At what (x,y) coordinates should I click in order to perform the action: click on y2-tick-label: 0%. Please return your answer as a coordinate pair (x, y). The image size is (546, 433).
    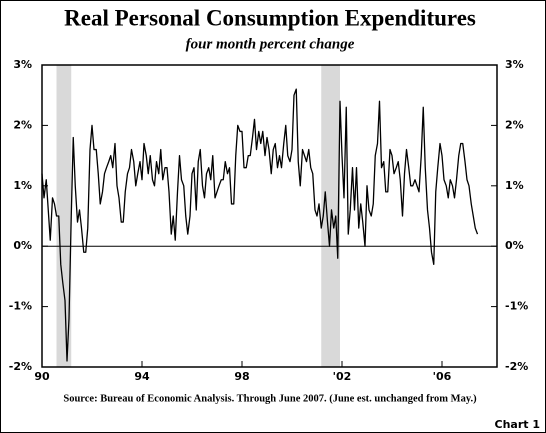
    Looking at the image, I should click on (514, 245).